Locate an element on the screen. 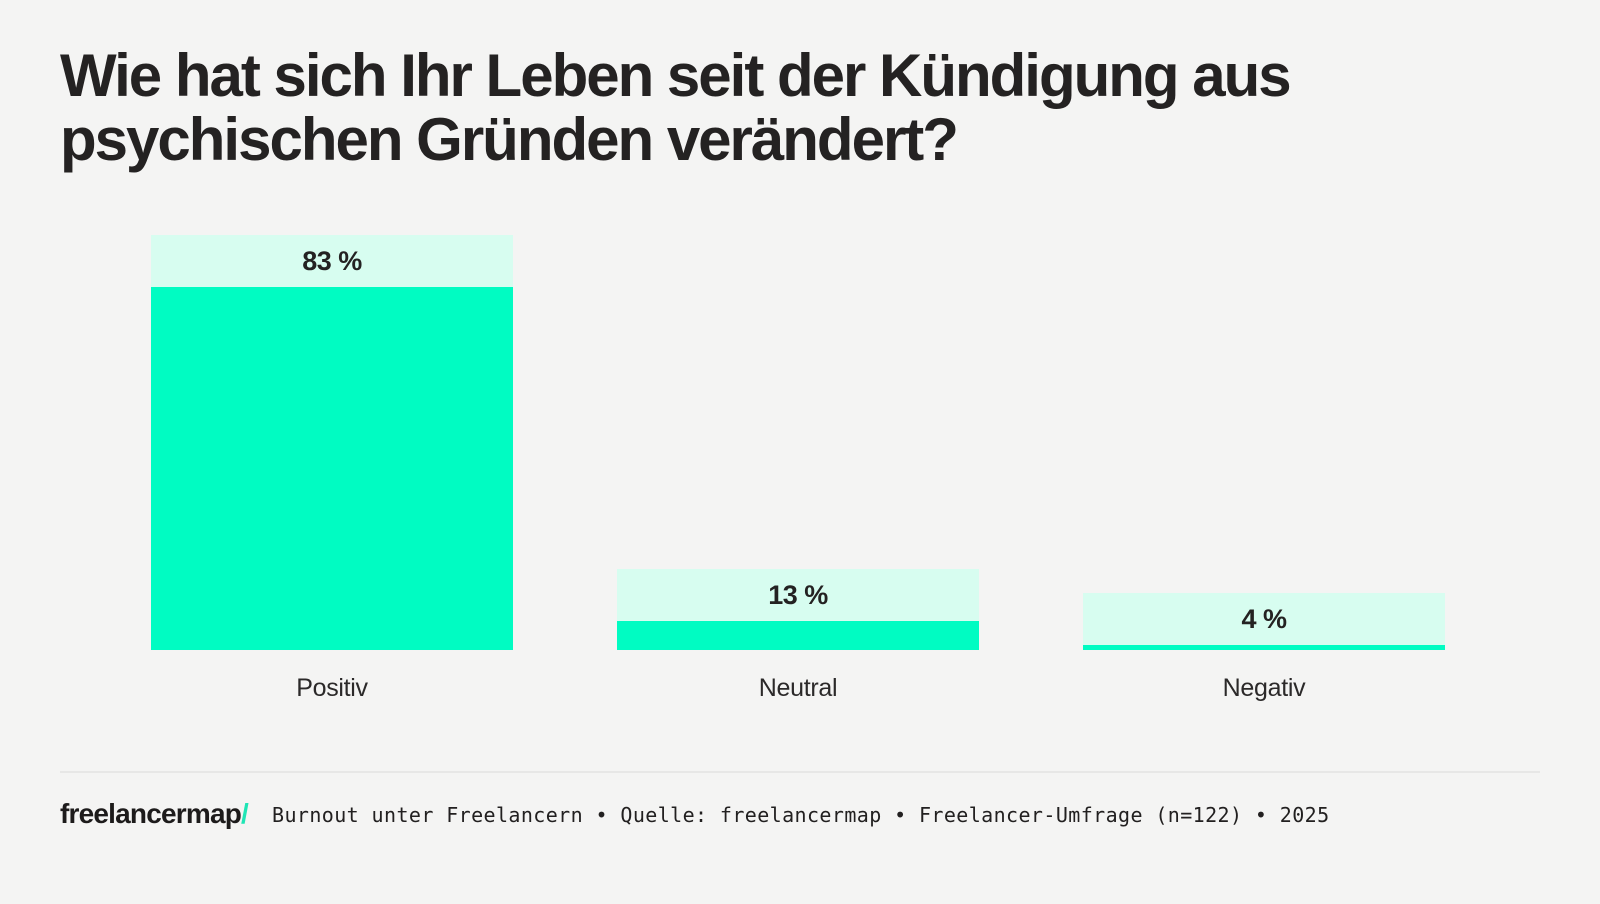 Image resolution: width=1600 pixels, height=904 pixels. freelancermap-logo: freelancermap/ is located at coordinates (154, 814).